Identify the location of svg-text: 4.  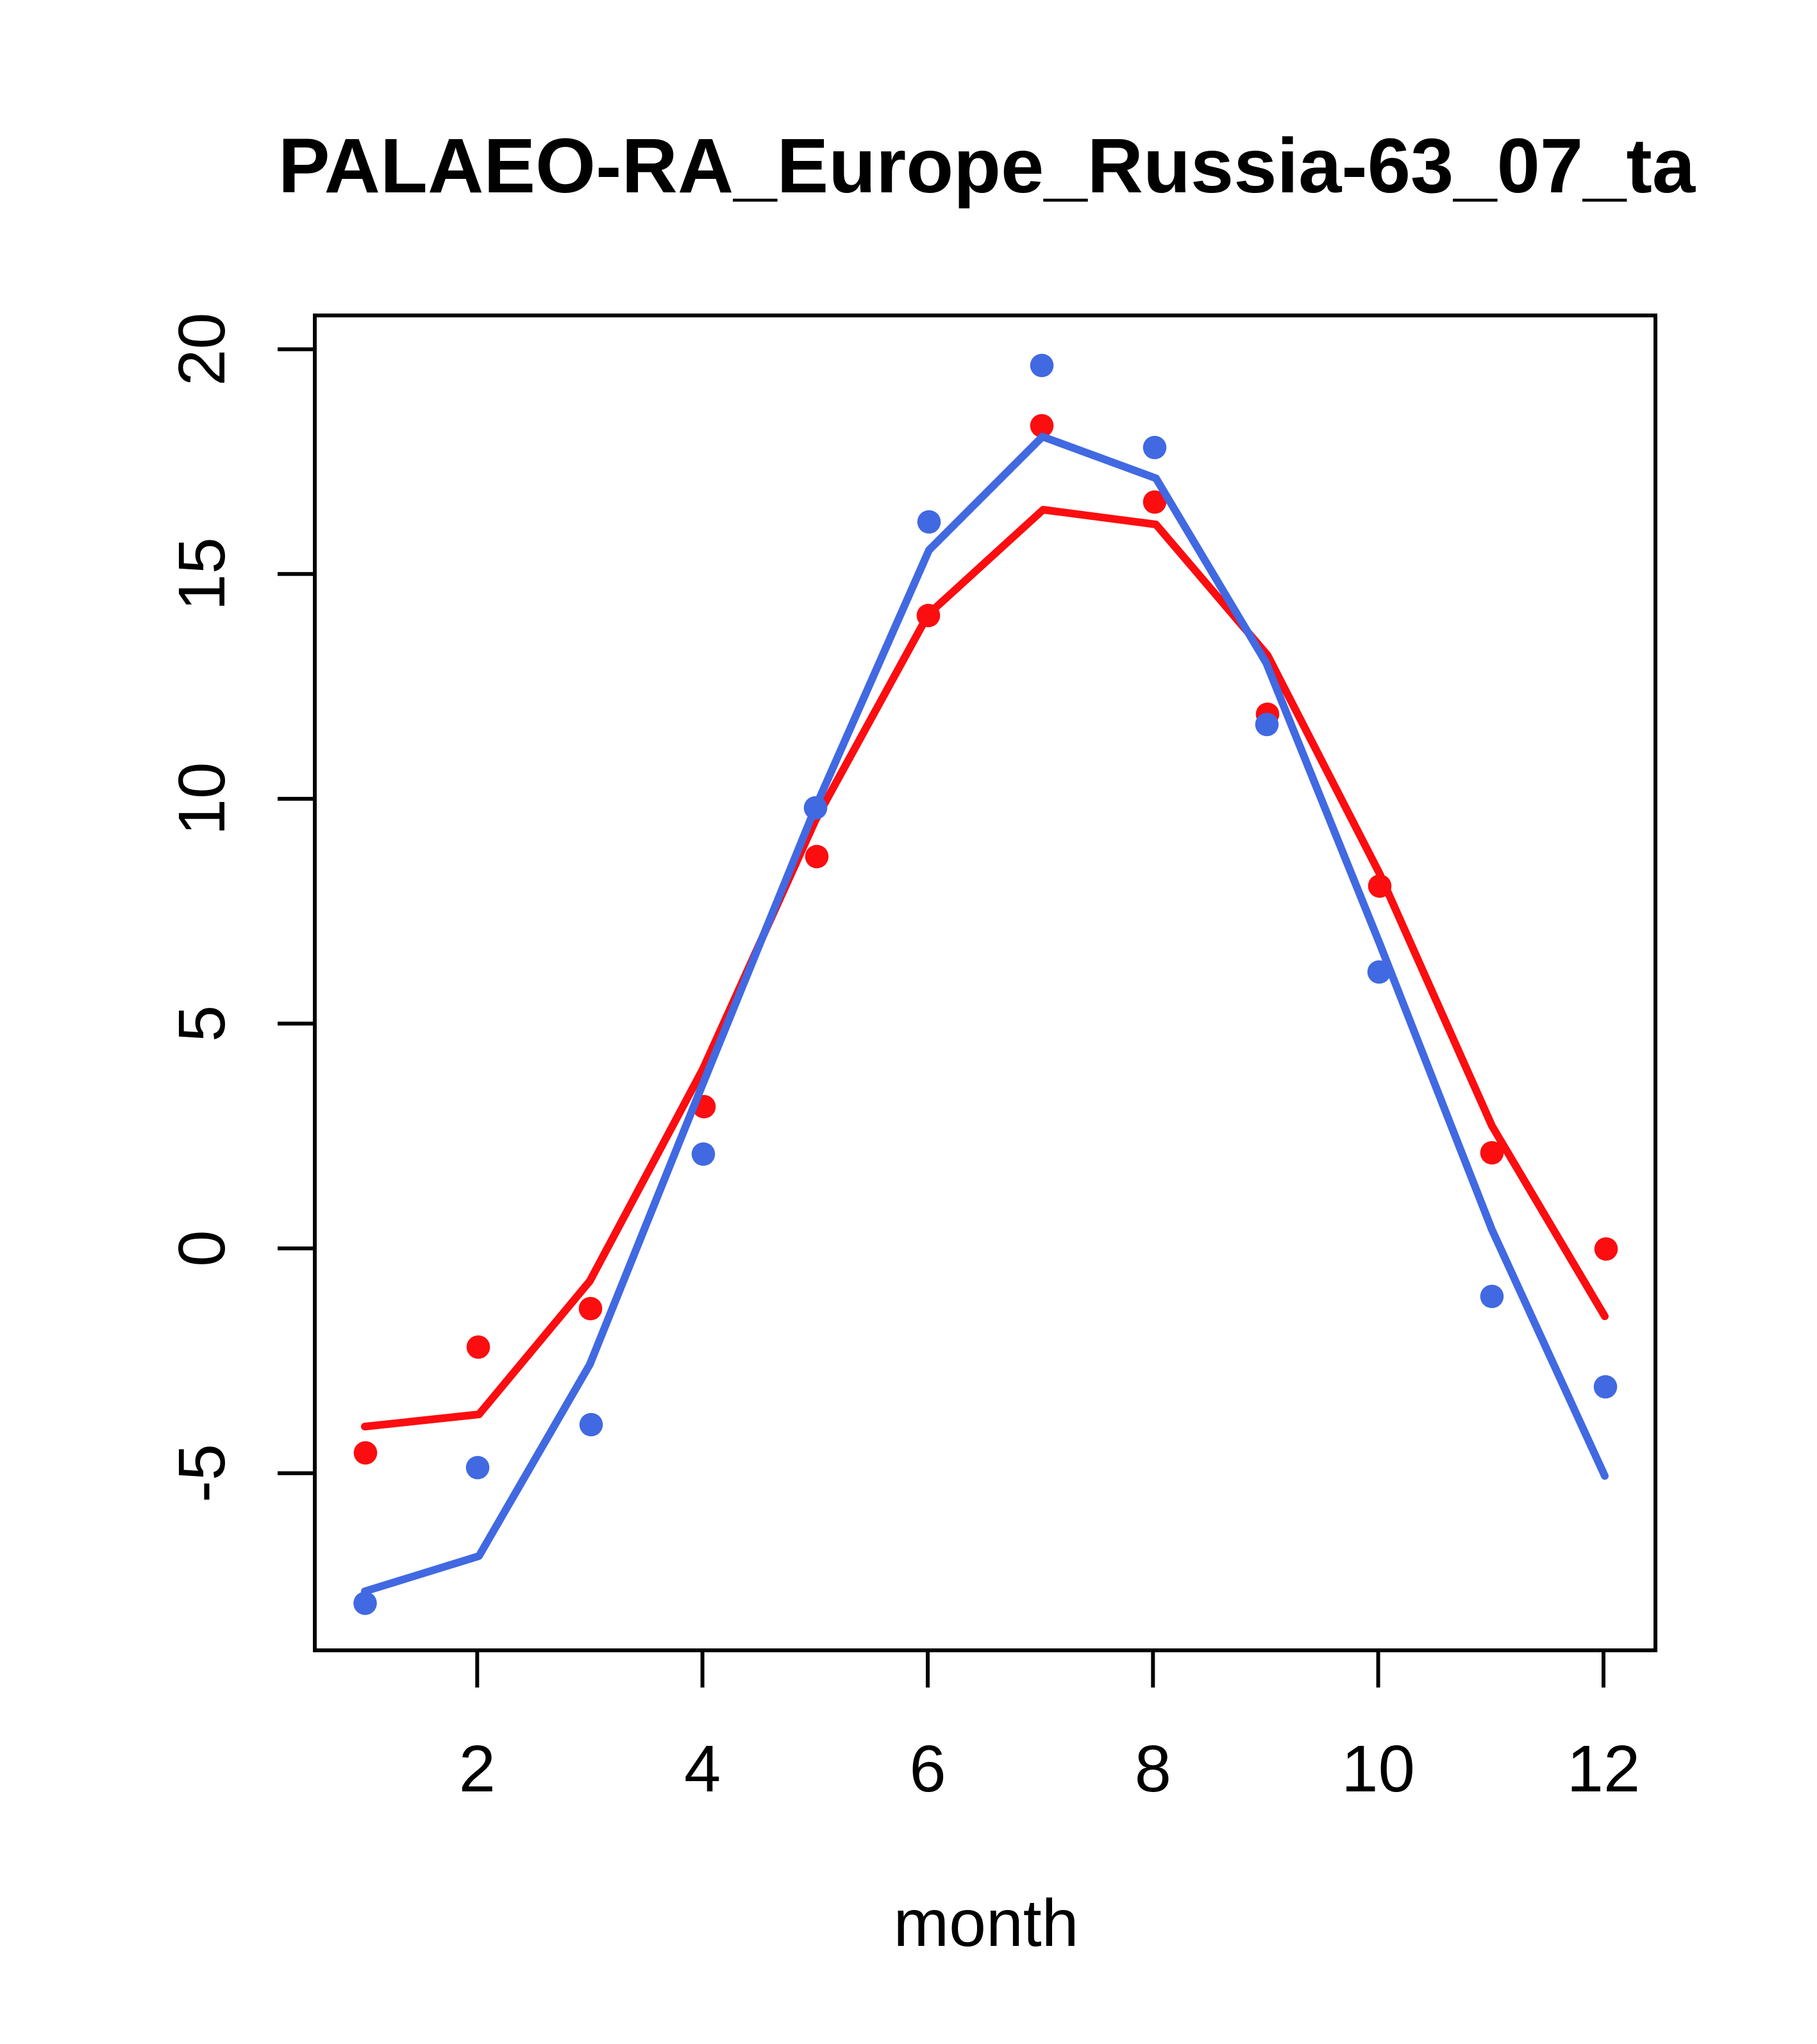
(703, 1768).